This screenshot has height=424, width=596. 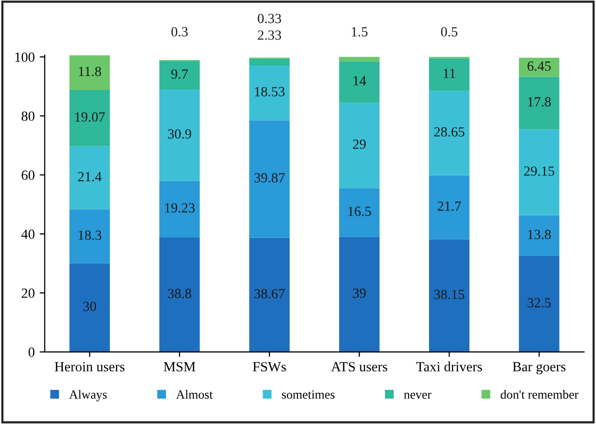 What do you see at coordinates (27, 234) in the screenshot?
I see `y-tick-label: 40` at bounding box center [27, 234].